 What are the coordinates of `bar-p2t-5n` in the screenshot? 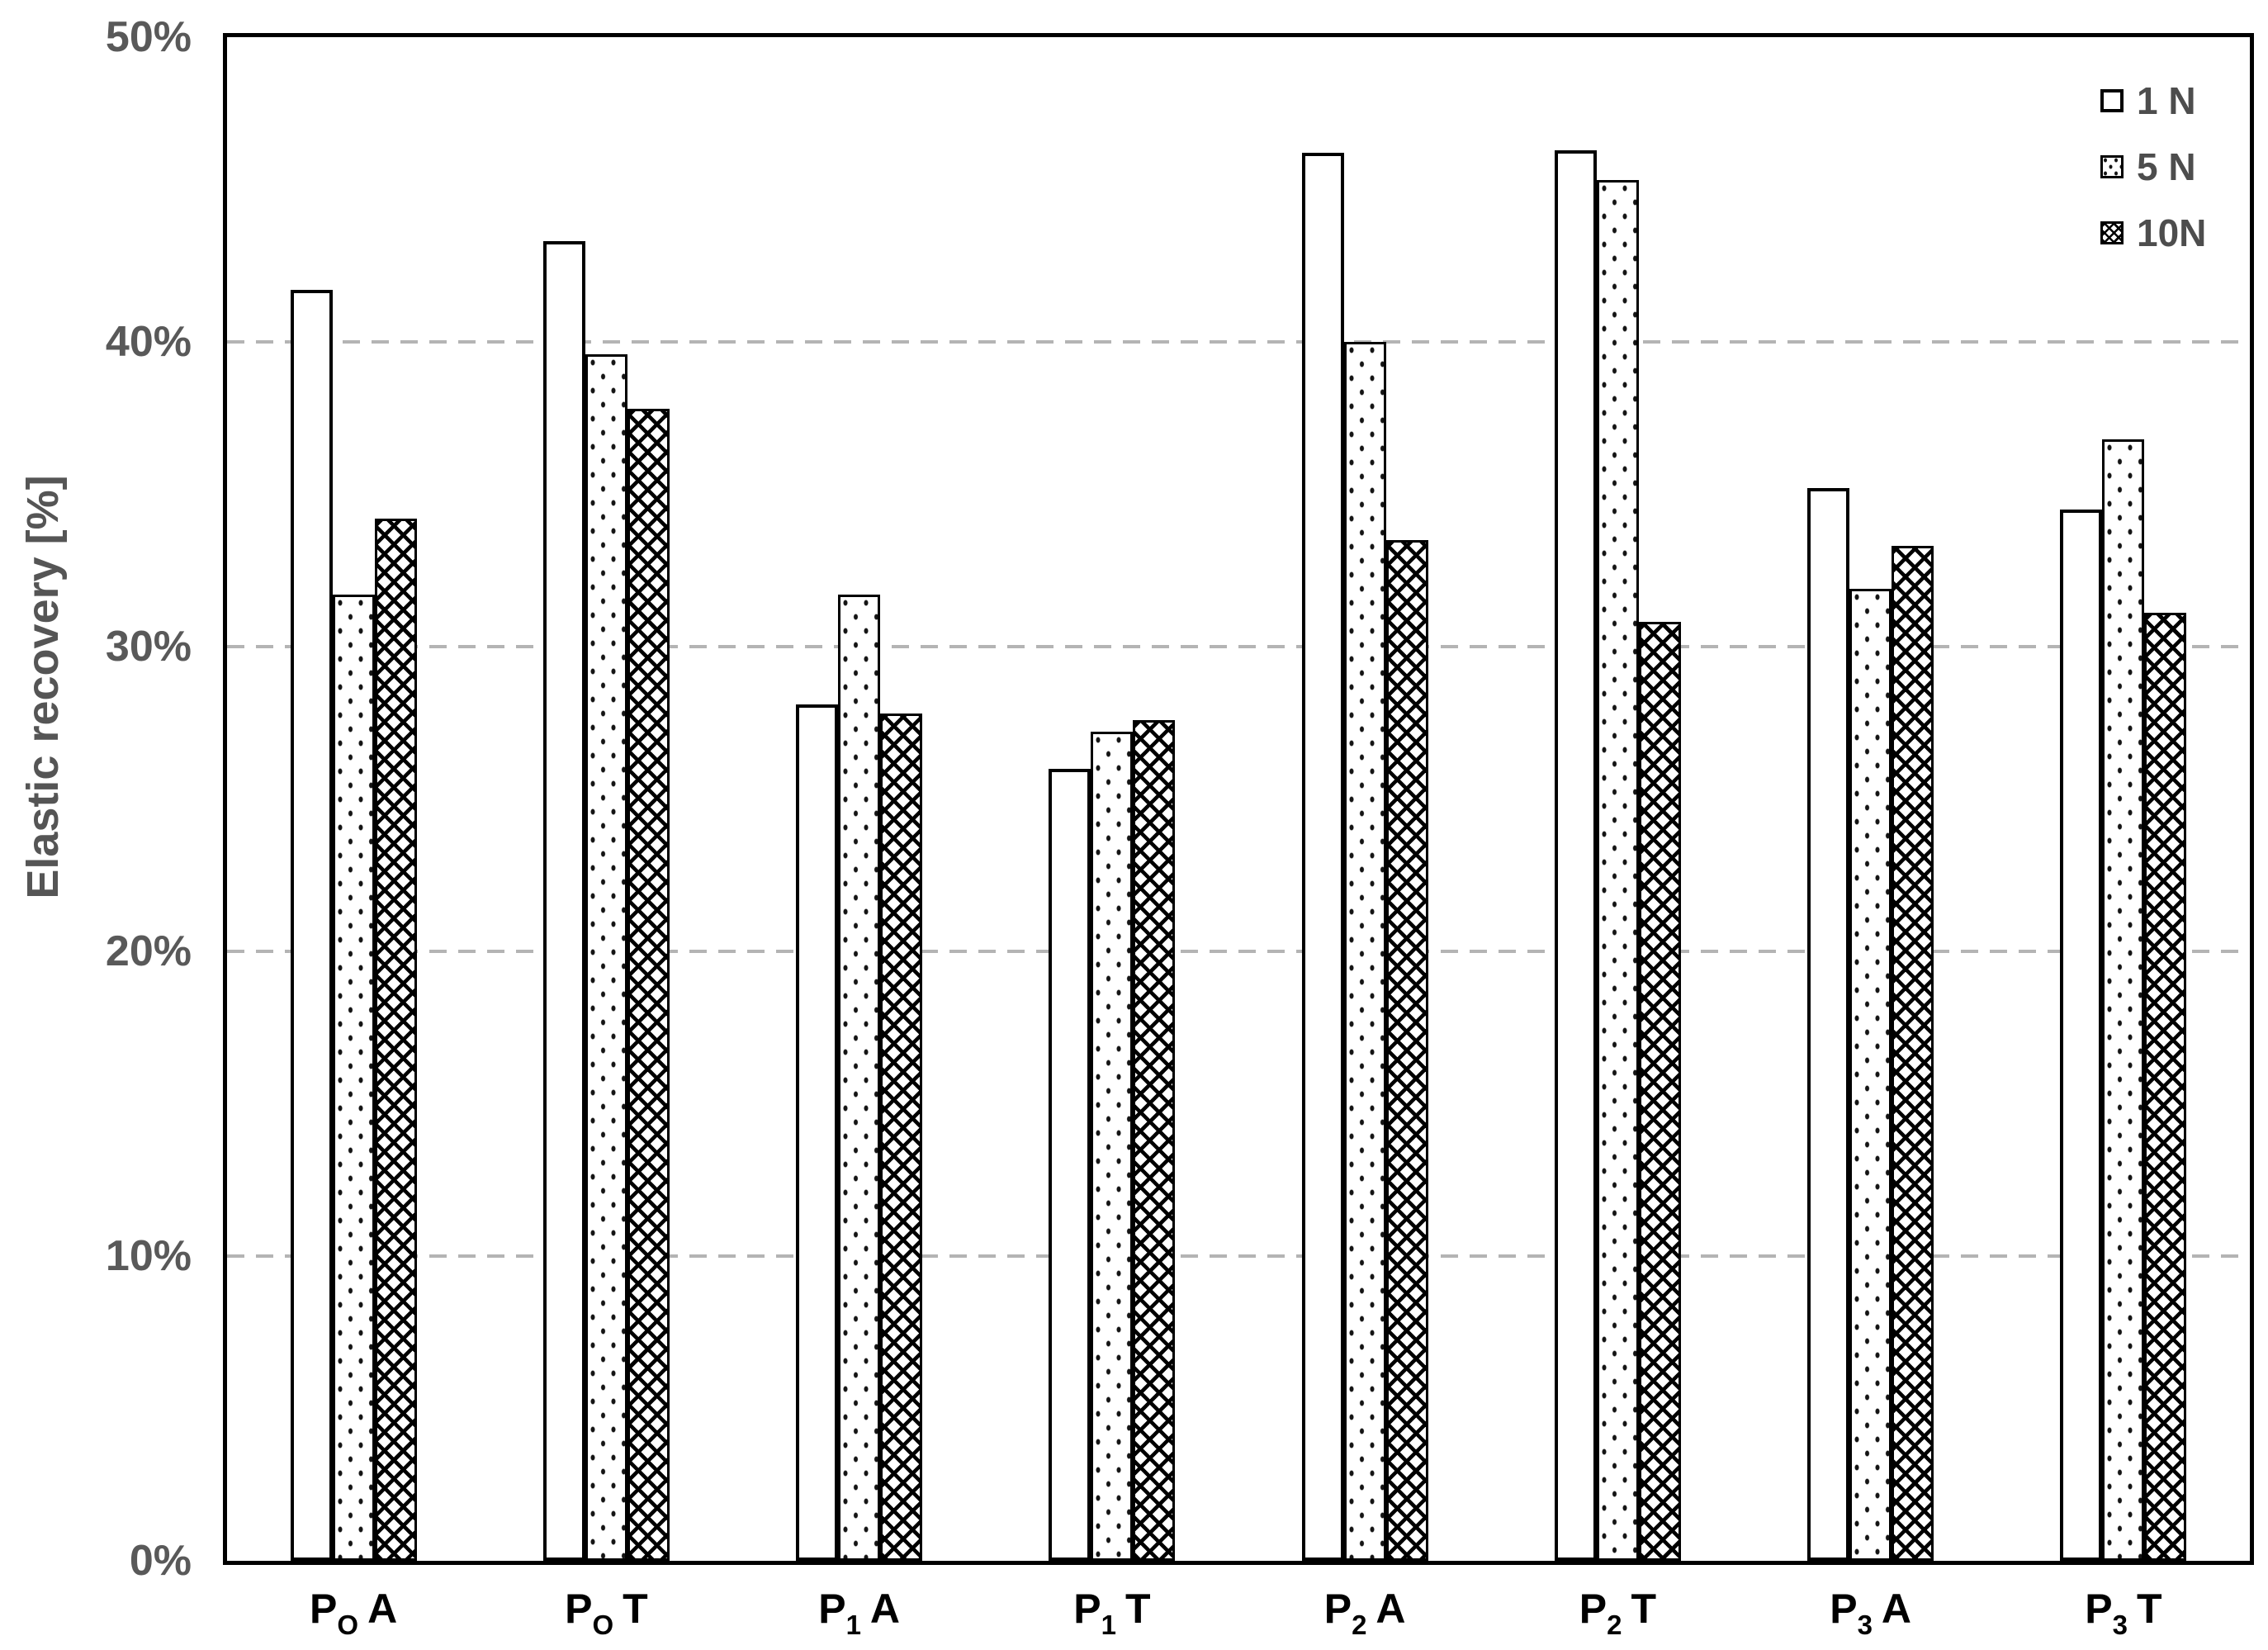 It's located at (1617, 870).